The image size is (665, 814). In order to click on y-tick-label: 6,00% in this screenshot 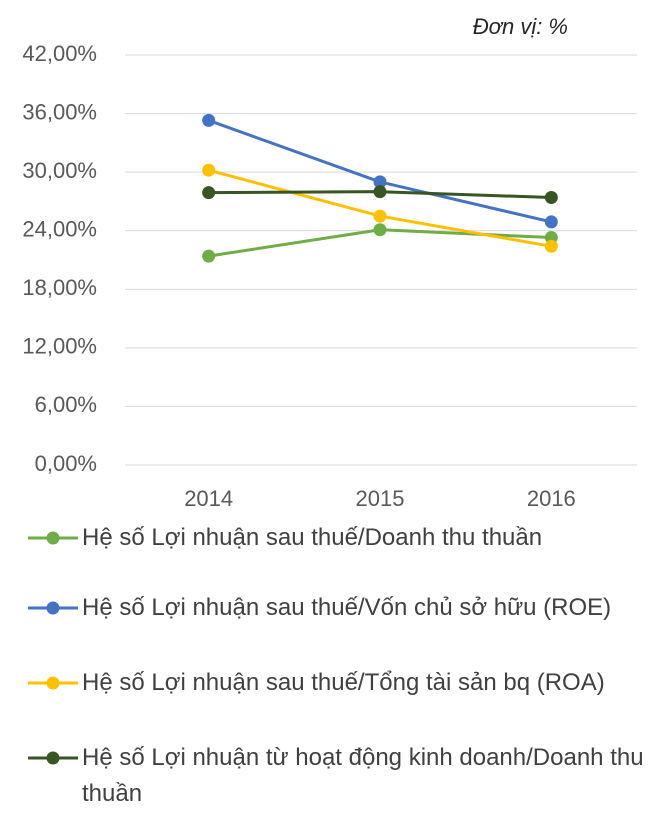, I will do `click(66, 404)`.